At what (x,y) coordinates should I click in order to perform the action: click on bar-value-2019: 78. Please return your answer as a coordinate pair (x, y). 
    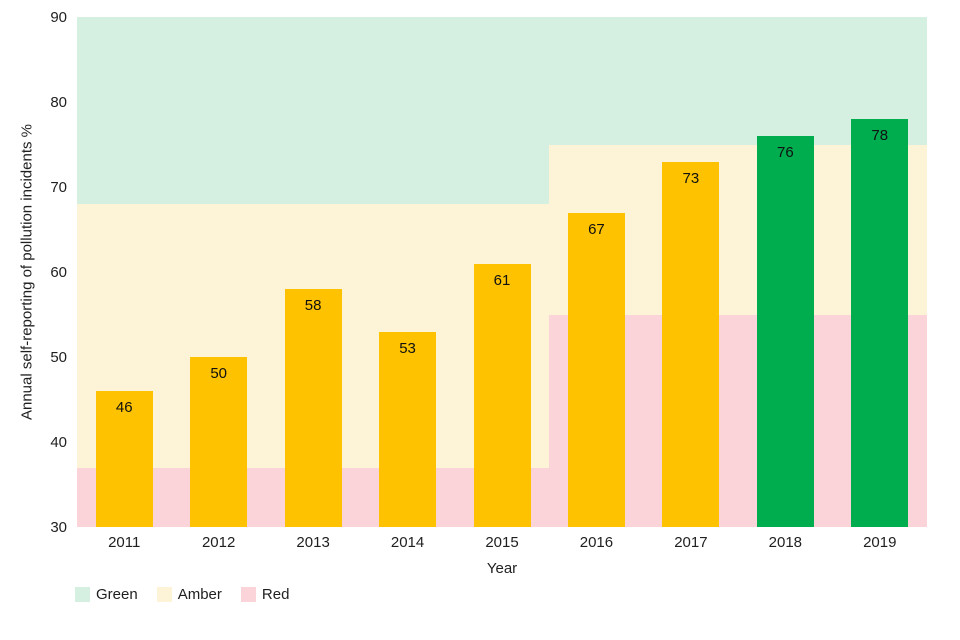
    Looking at the image, I should click on (880, 135).